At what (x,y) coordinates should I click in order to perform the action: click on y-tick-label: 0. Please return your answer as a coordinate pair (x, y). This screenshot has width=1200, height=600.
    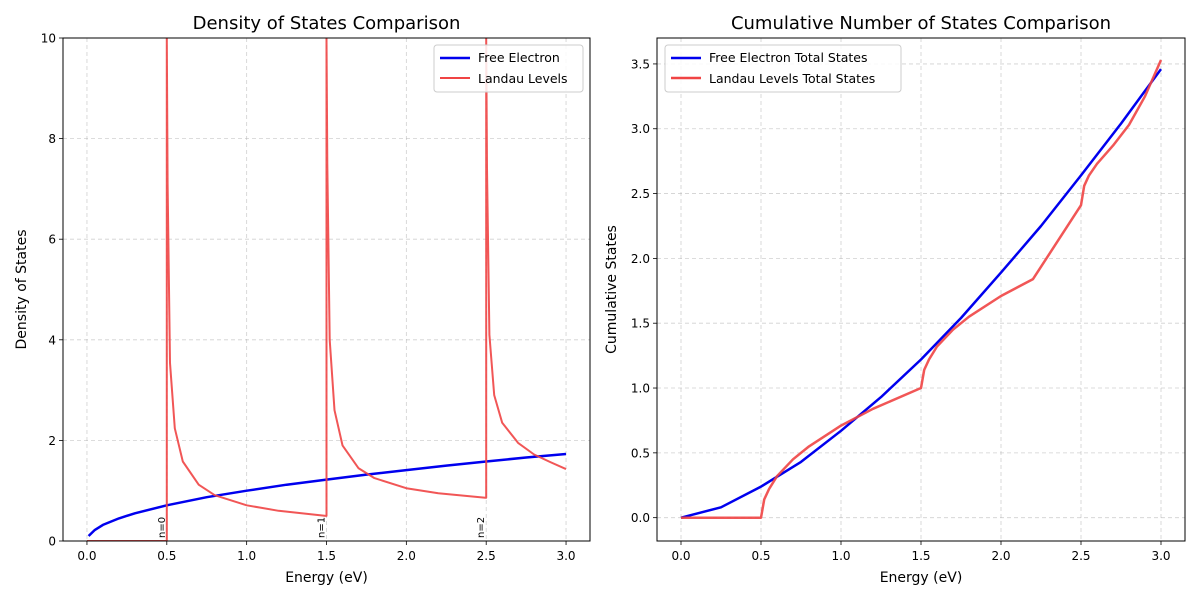
    Looking at the image, I should click on (52, 542).